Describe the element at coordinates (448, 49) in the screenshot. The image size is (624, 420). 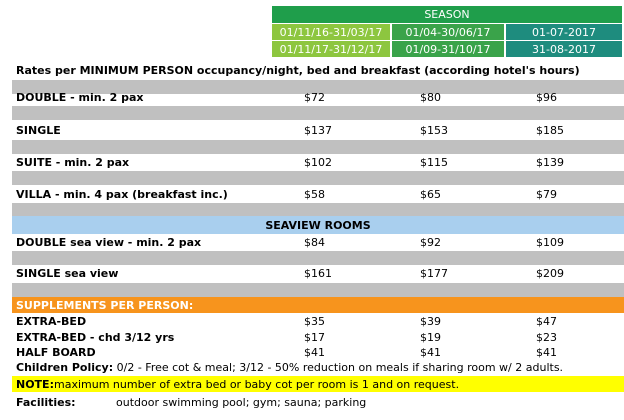
I see `season-col2-line2: 01/09-31/10/17` at that location.